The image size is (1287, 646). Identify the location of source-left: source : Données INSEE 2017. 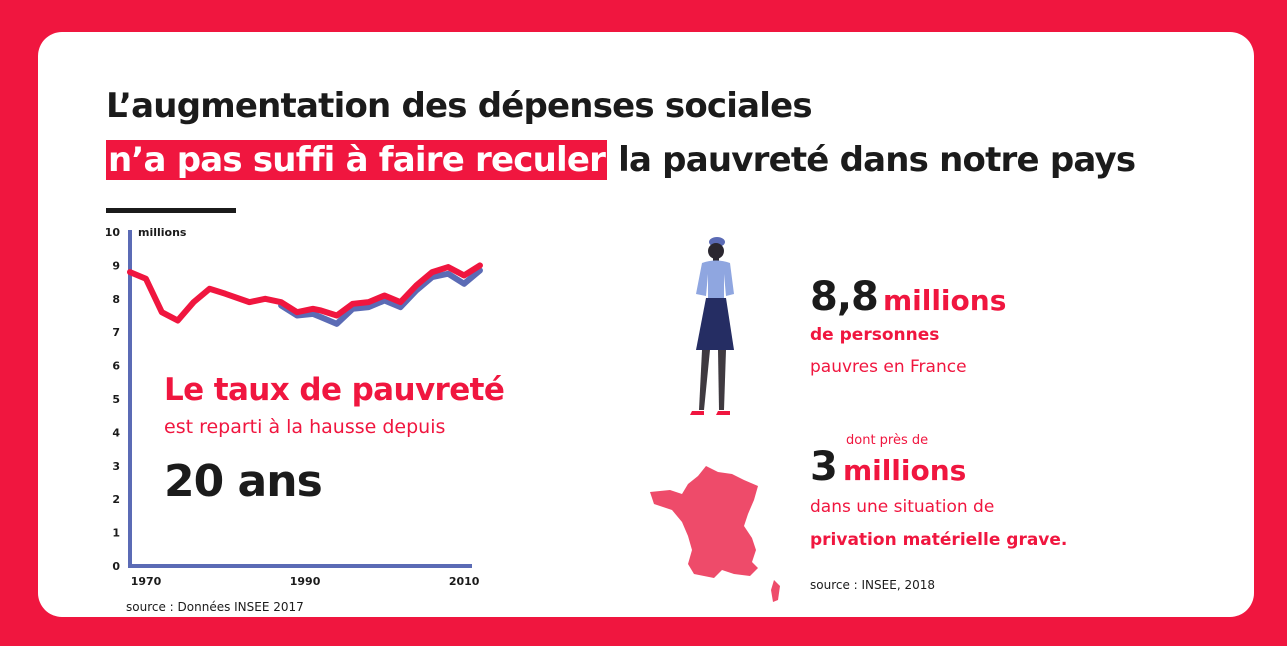
(215, 607).